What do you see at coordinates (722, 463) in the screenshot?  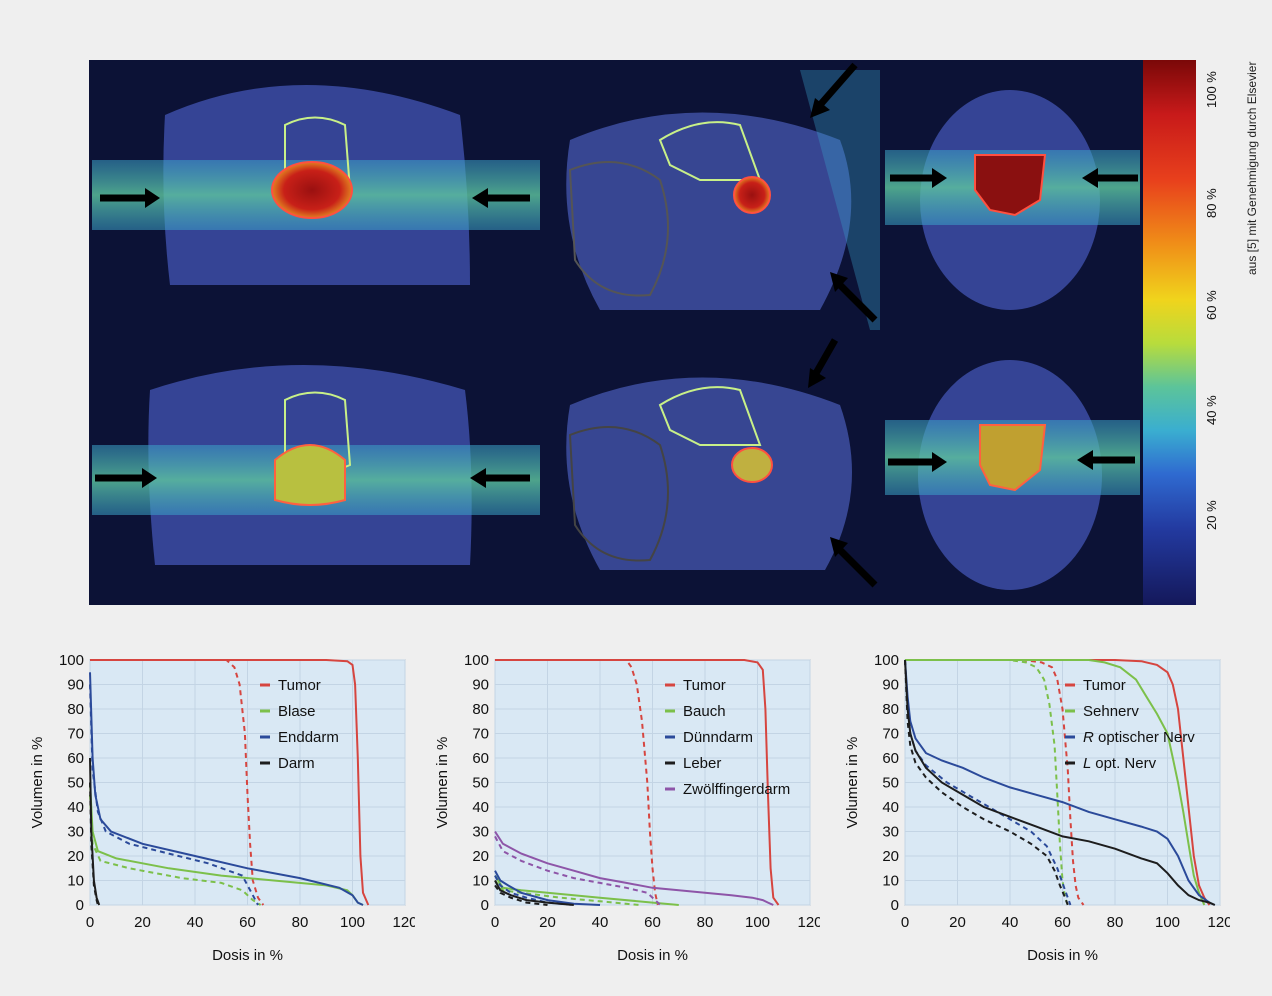 I see `ct-abdomen-bottom` at bounding box center [722, 463].